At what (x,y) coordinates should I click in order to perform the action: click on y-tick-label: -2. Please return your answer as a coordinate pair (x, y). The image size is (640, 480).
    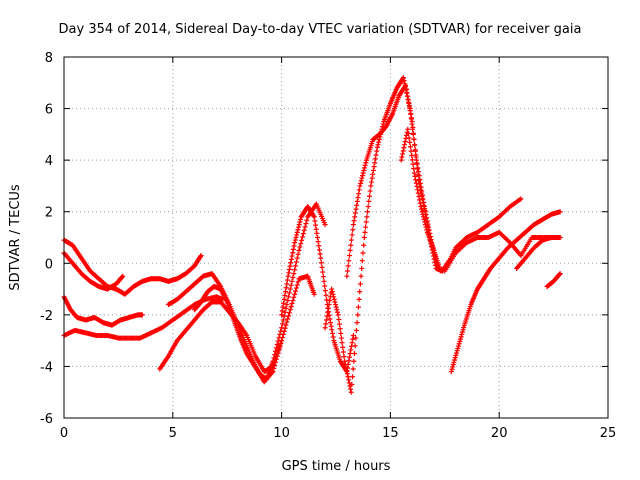
    Looking at the image, I should click on (46, 316).